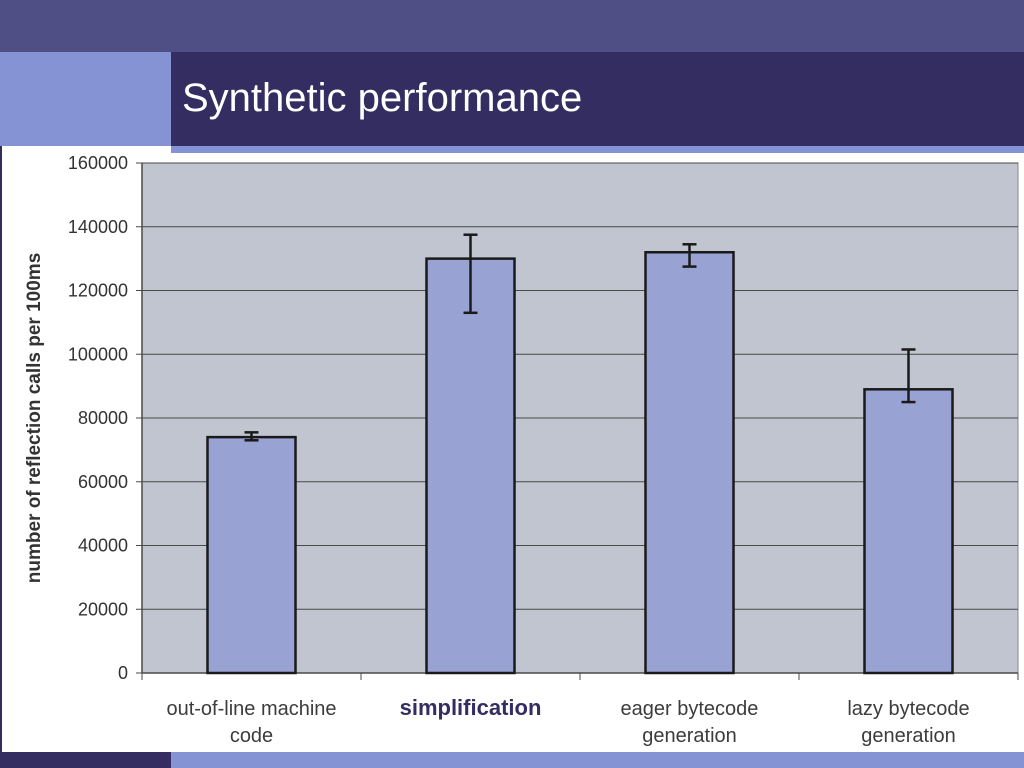  Describe the element at coordinates (123, 673) in the screenshot. I see `y-tick-label: 0` at that location.